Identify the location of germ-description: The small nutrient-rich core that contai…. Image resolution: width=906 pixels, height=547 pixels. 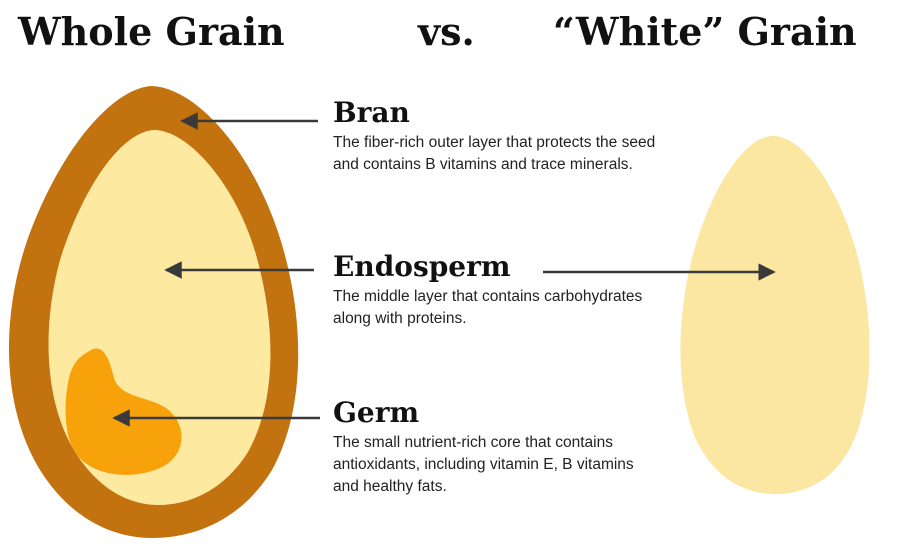
(483, 464).